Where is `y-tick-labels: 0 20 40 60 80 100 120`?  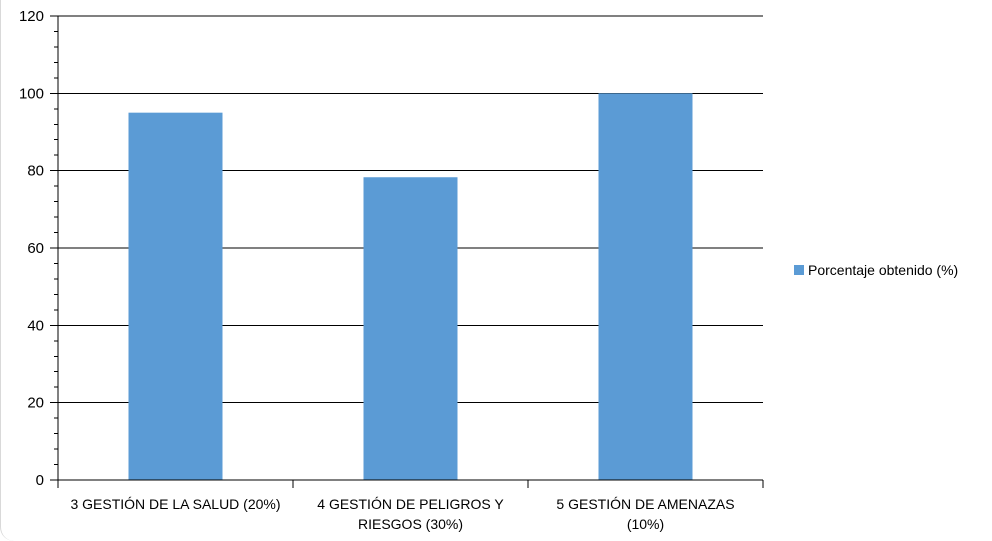
y-tick-labels: 0 20 40 60 80 100 120 is located at coordinates (31, 248).